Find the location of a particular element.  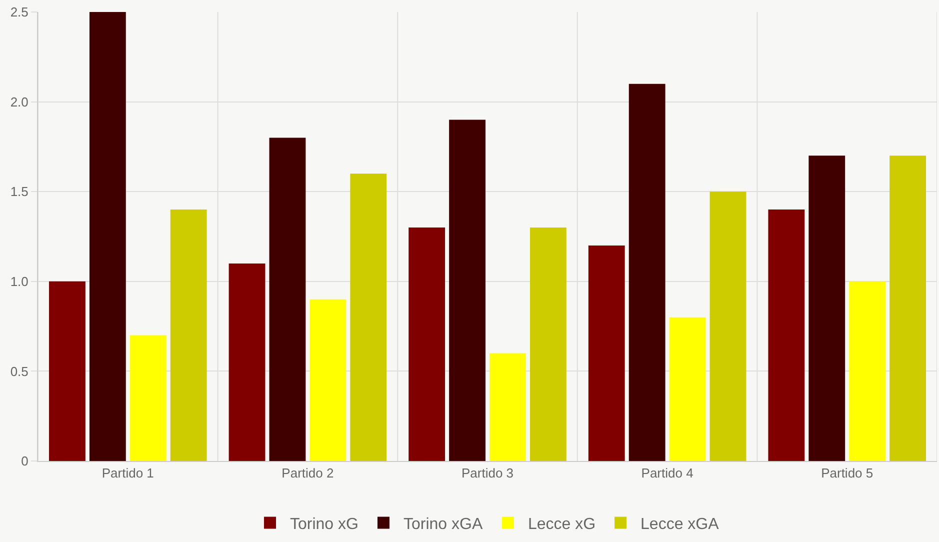

legend-label: Lecce xG is located at coordinates (562, 525).